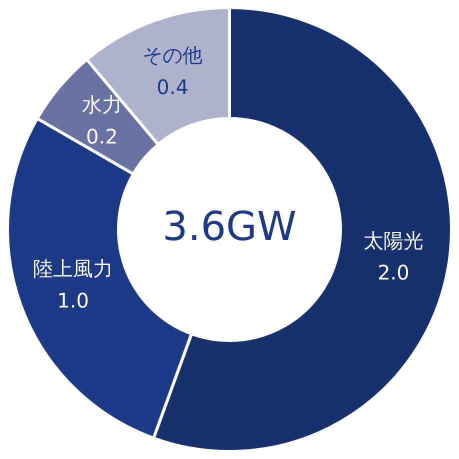 This screenshot has height=459, width=459. Describe the element at coordinates (102, 136) in the screenshot. I see `data-label: 0.2` at that location.